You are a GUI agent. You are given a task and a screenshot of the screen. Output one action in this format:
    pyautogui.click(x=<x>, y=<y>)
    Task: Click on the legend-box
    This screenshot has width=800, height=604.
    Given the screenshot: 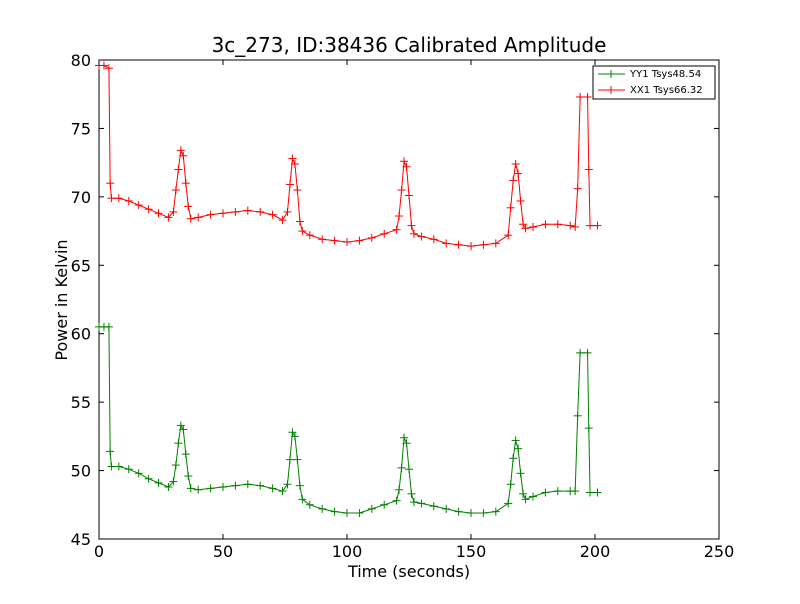 What is the action you would take?
    pyautogui.click(x=654, y=82)
    